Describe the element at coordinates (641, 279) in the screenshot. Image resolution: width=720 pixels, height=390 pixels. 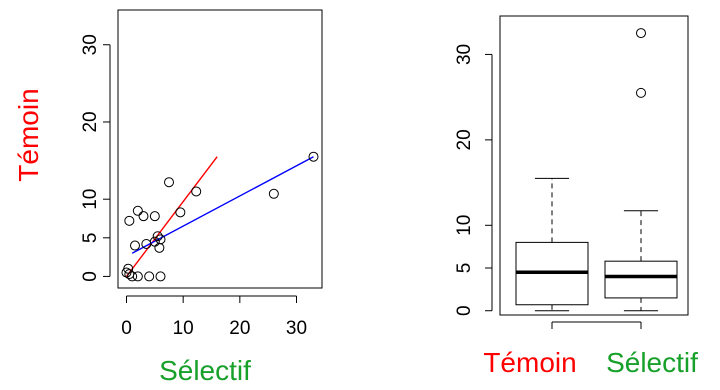
I see `box-iqr` at that location.